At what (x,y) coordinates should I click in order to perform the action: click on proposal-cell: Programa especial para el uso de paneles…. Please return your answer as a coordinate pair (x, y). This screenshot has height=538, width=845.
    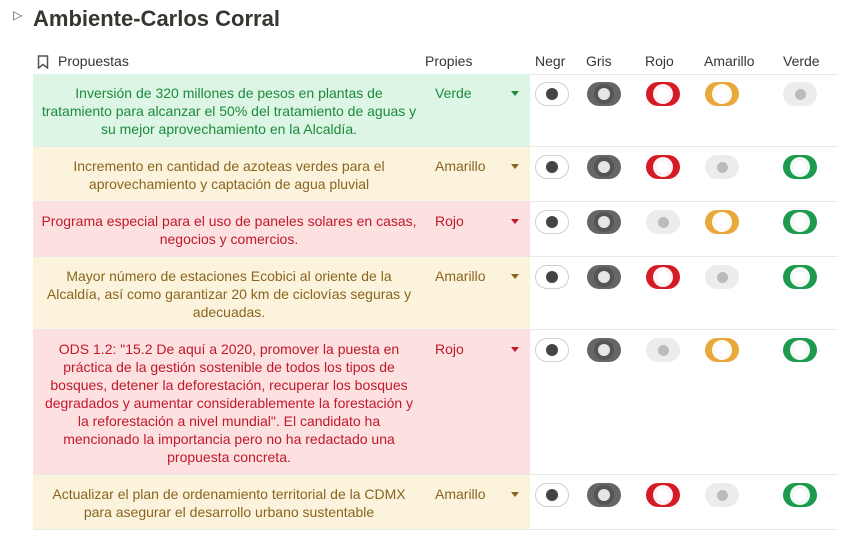
    Looking at the image, I should click on (281, 229).